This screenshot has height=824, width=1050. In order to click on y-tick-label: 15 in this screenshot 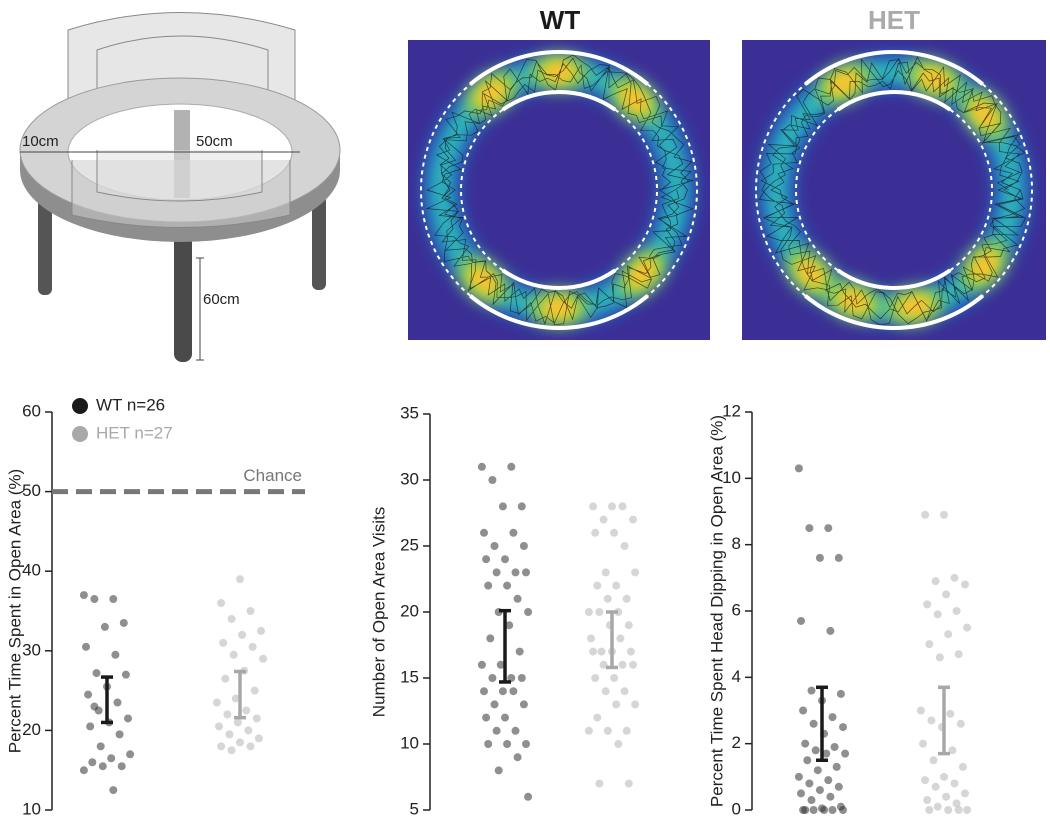, I will do `click(409, 676)`.